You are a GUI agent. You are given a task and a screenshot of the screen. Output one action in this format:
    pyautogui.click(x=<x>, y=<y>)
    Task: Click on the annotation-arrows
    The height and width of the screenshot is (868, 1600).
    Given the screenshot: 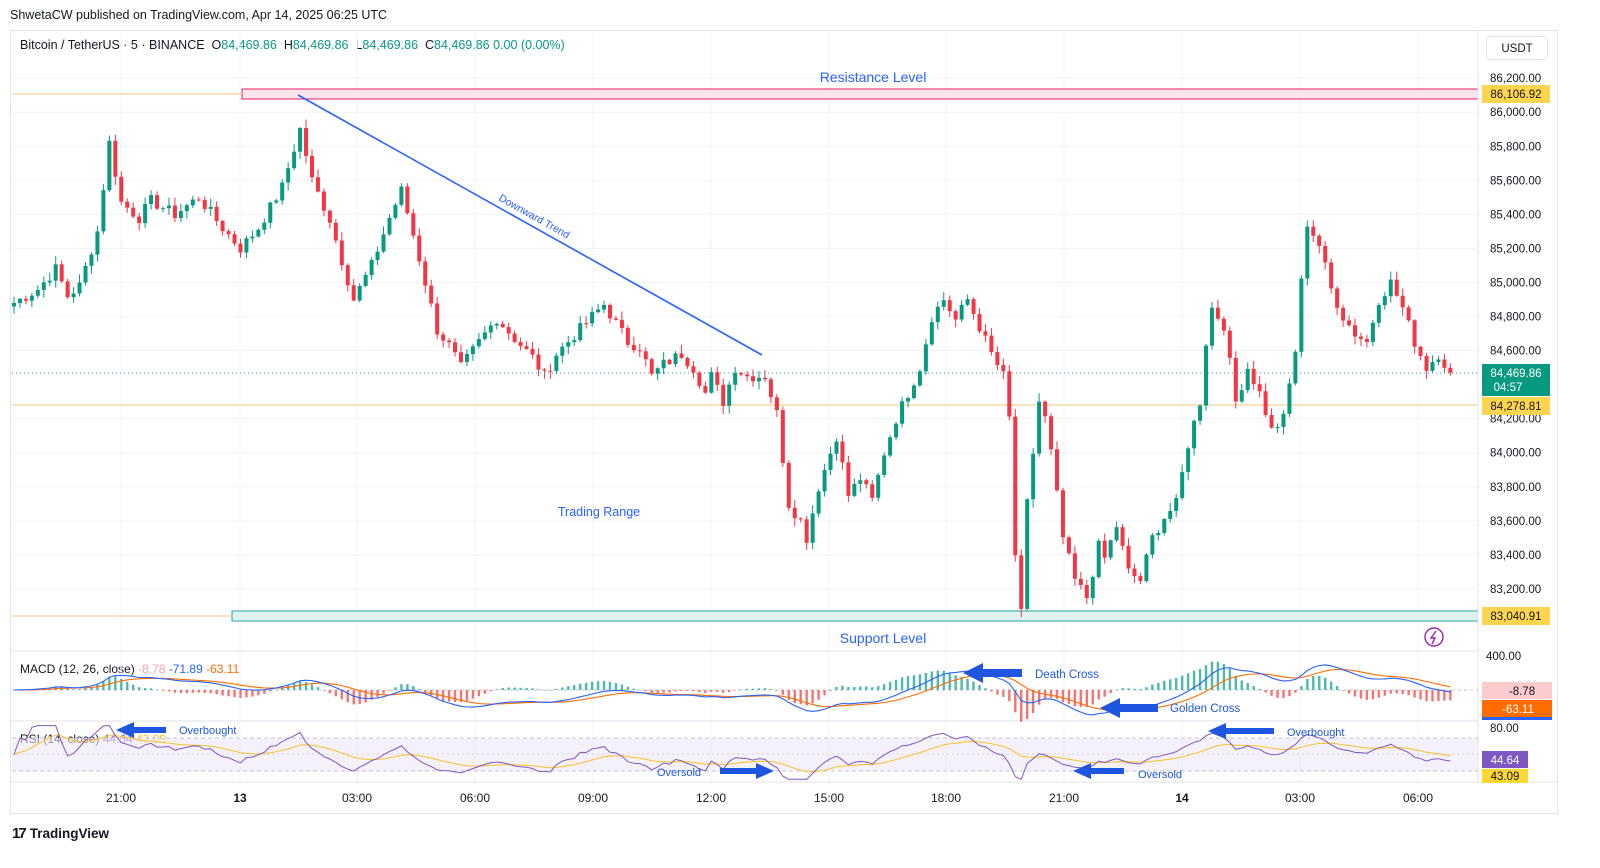 What is the action you would take?
    pyautogui.click(x=695, y=721)
    